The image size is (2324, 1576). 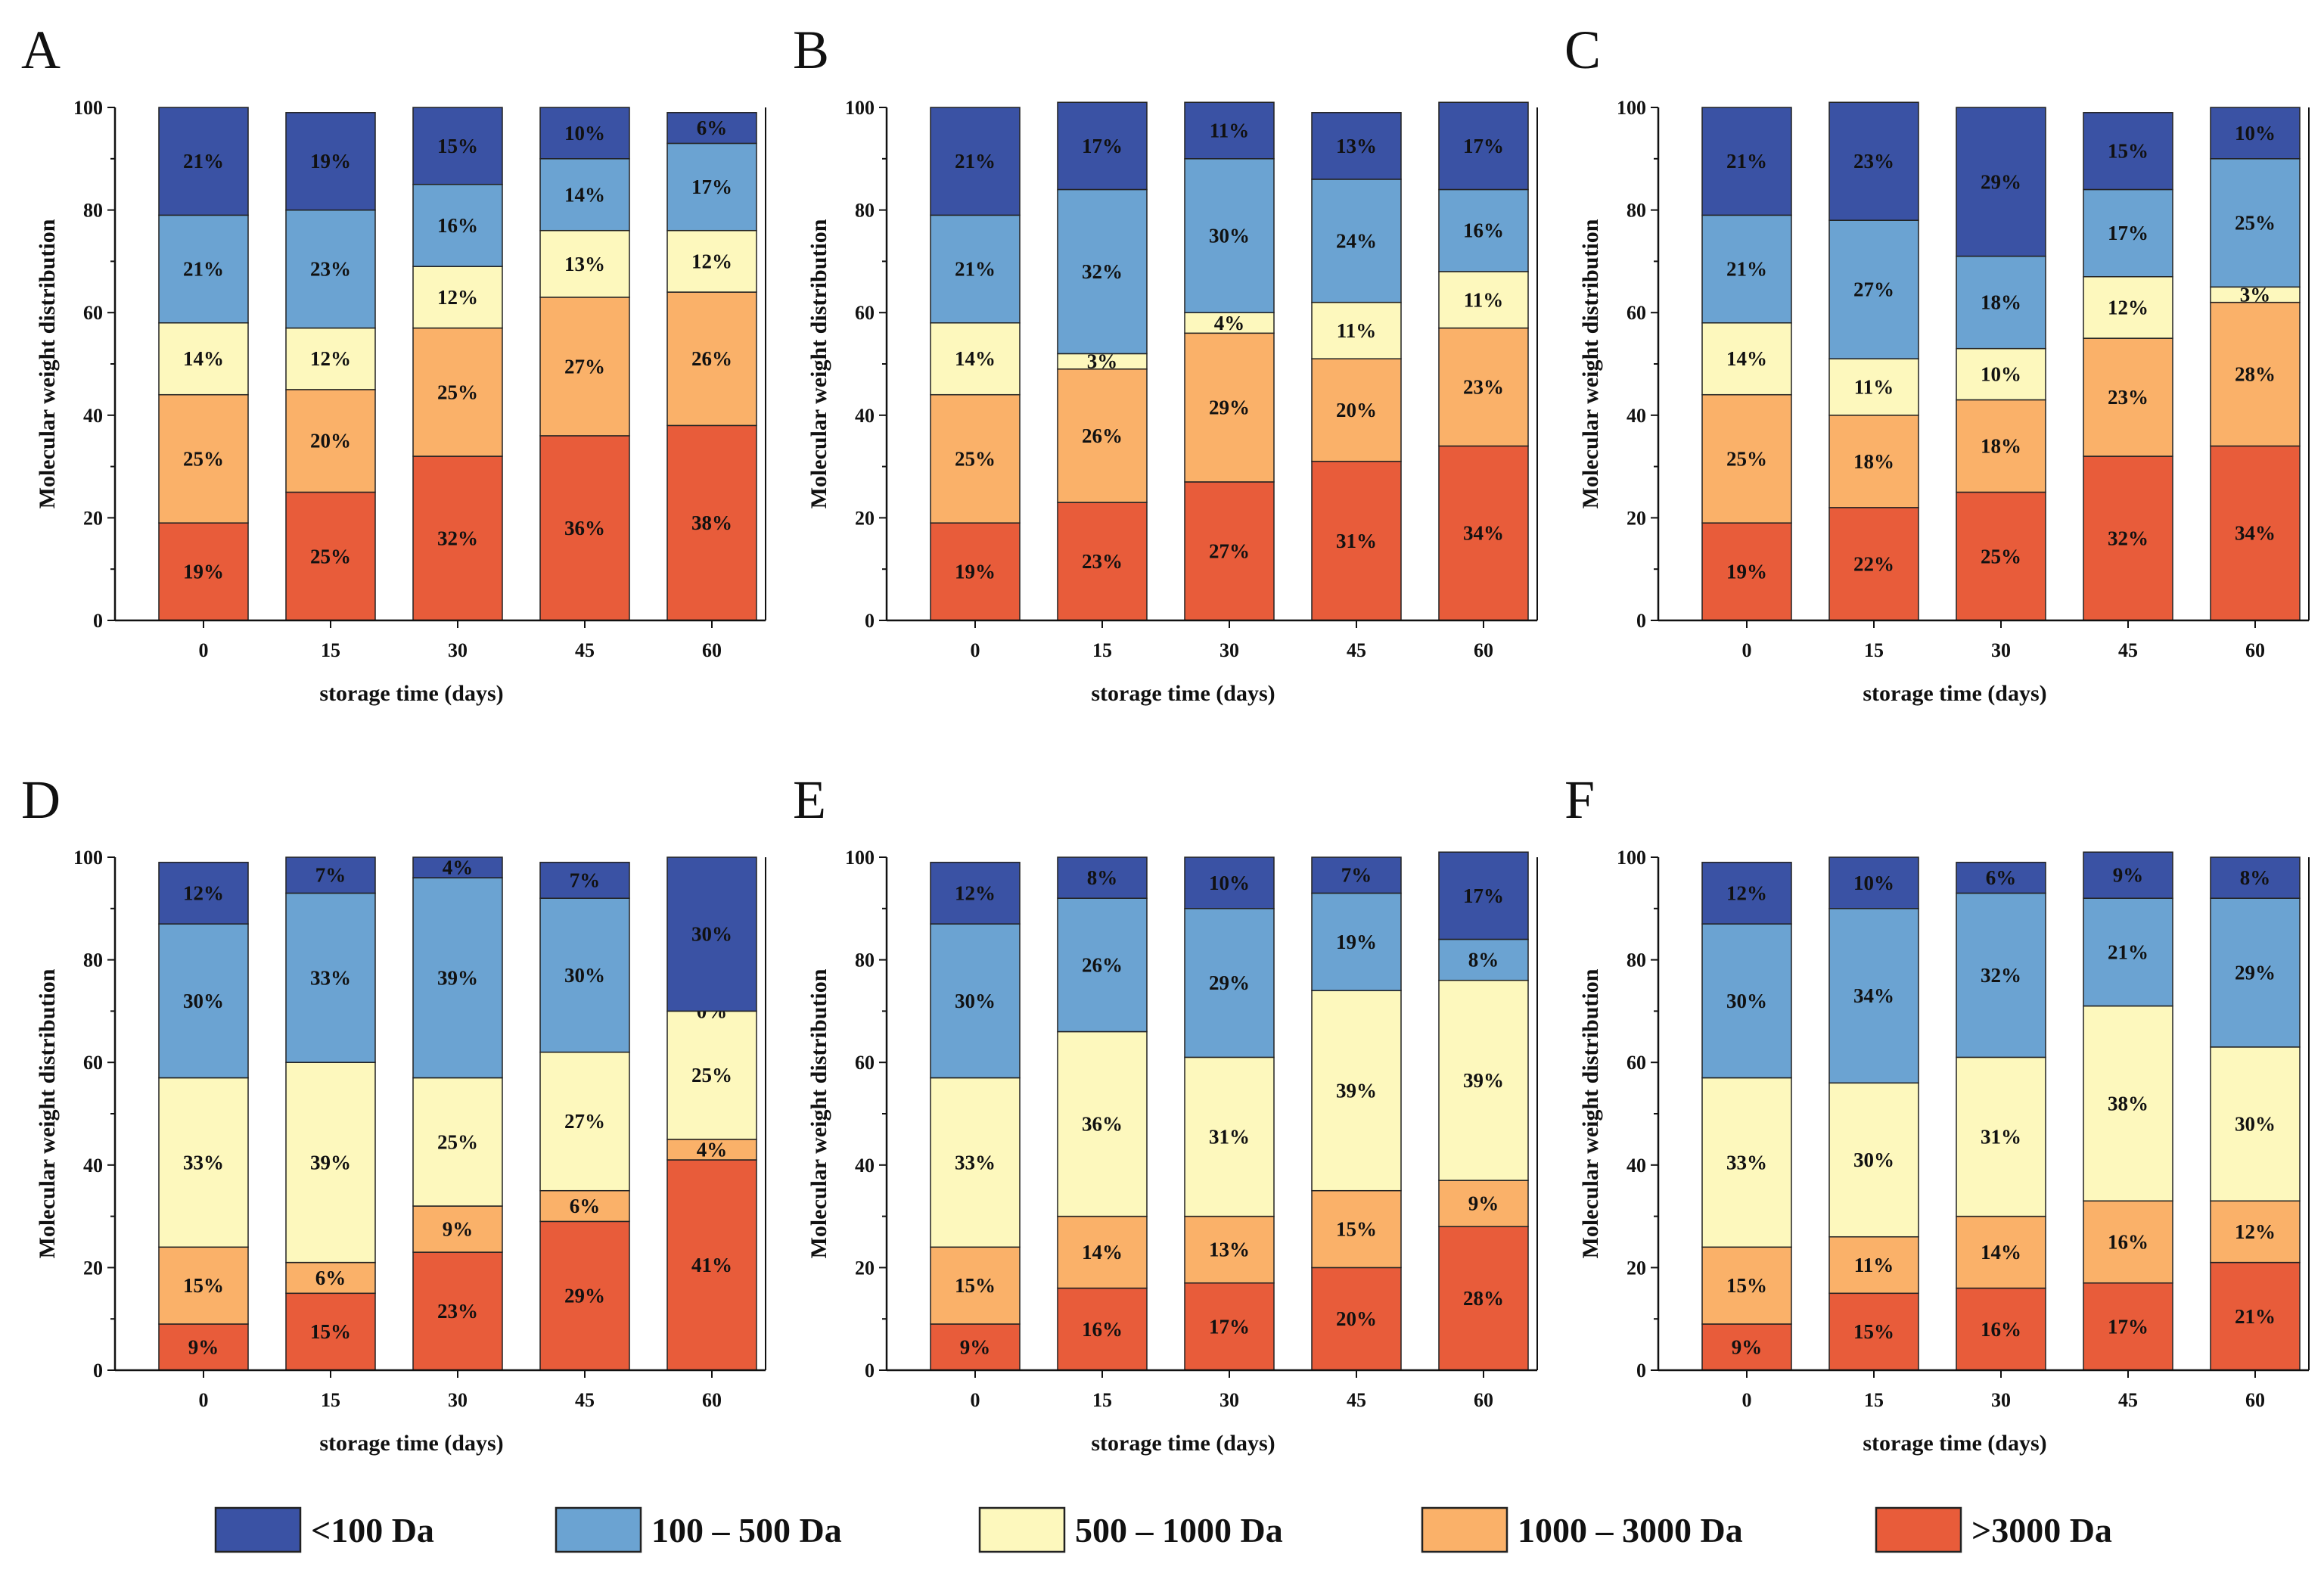 I want to click on x-tick-label: 0, so click(x=976, y=650).